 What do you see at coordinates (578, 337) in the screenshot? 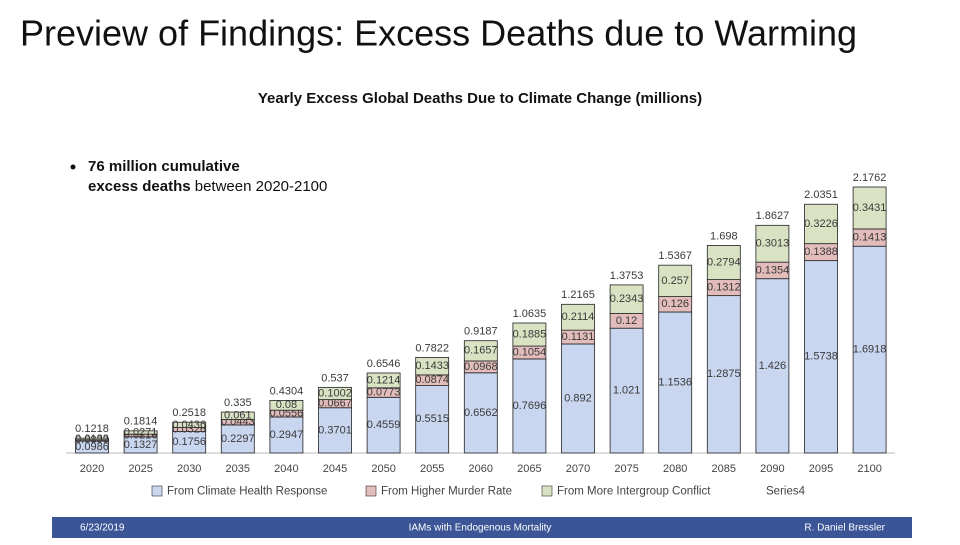
I see `data-label: 0.1131` at bounding box center [578, 337].